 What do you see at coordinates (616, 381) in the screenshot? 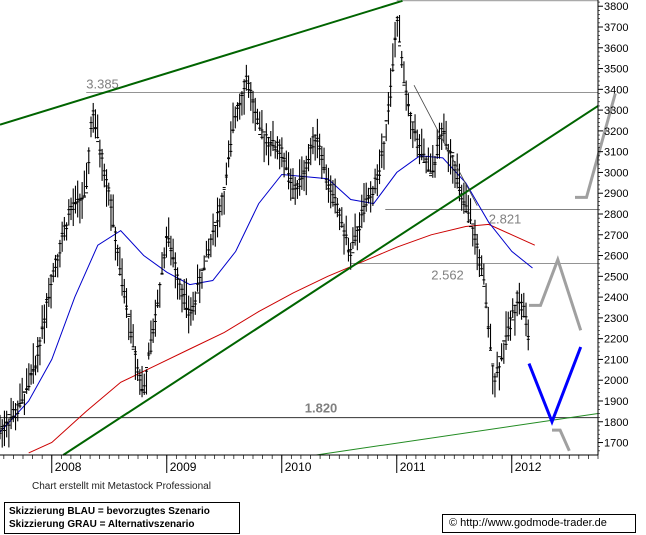
I see `y-tick-label-2000: 2000` at bounding box center [616, 381].